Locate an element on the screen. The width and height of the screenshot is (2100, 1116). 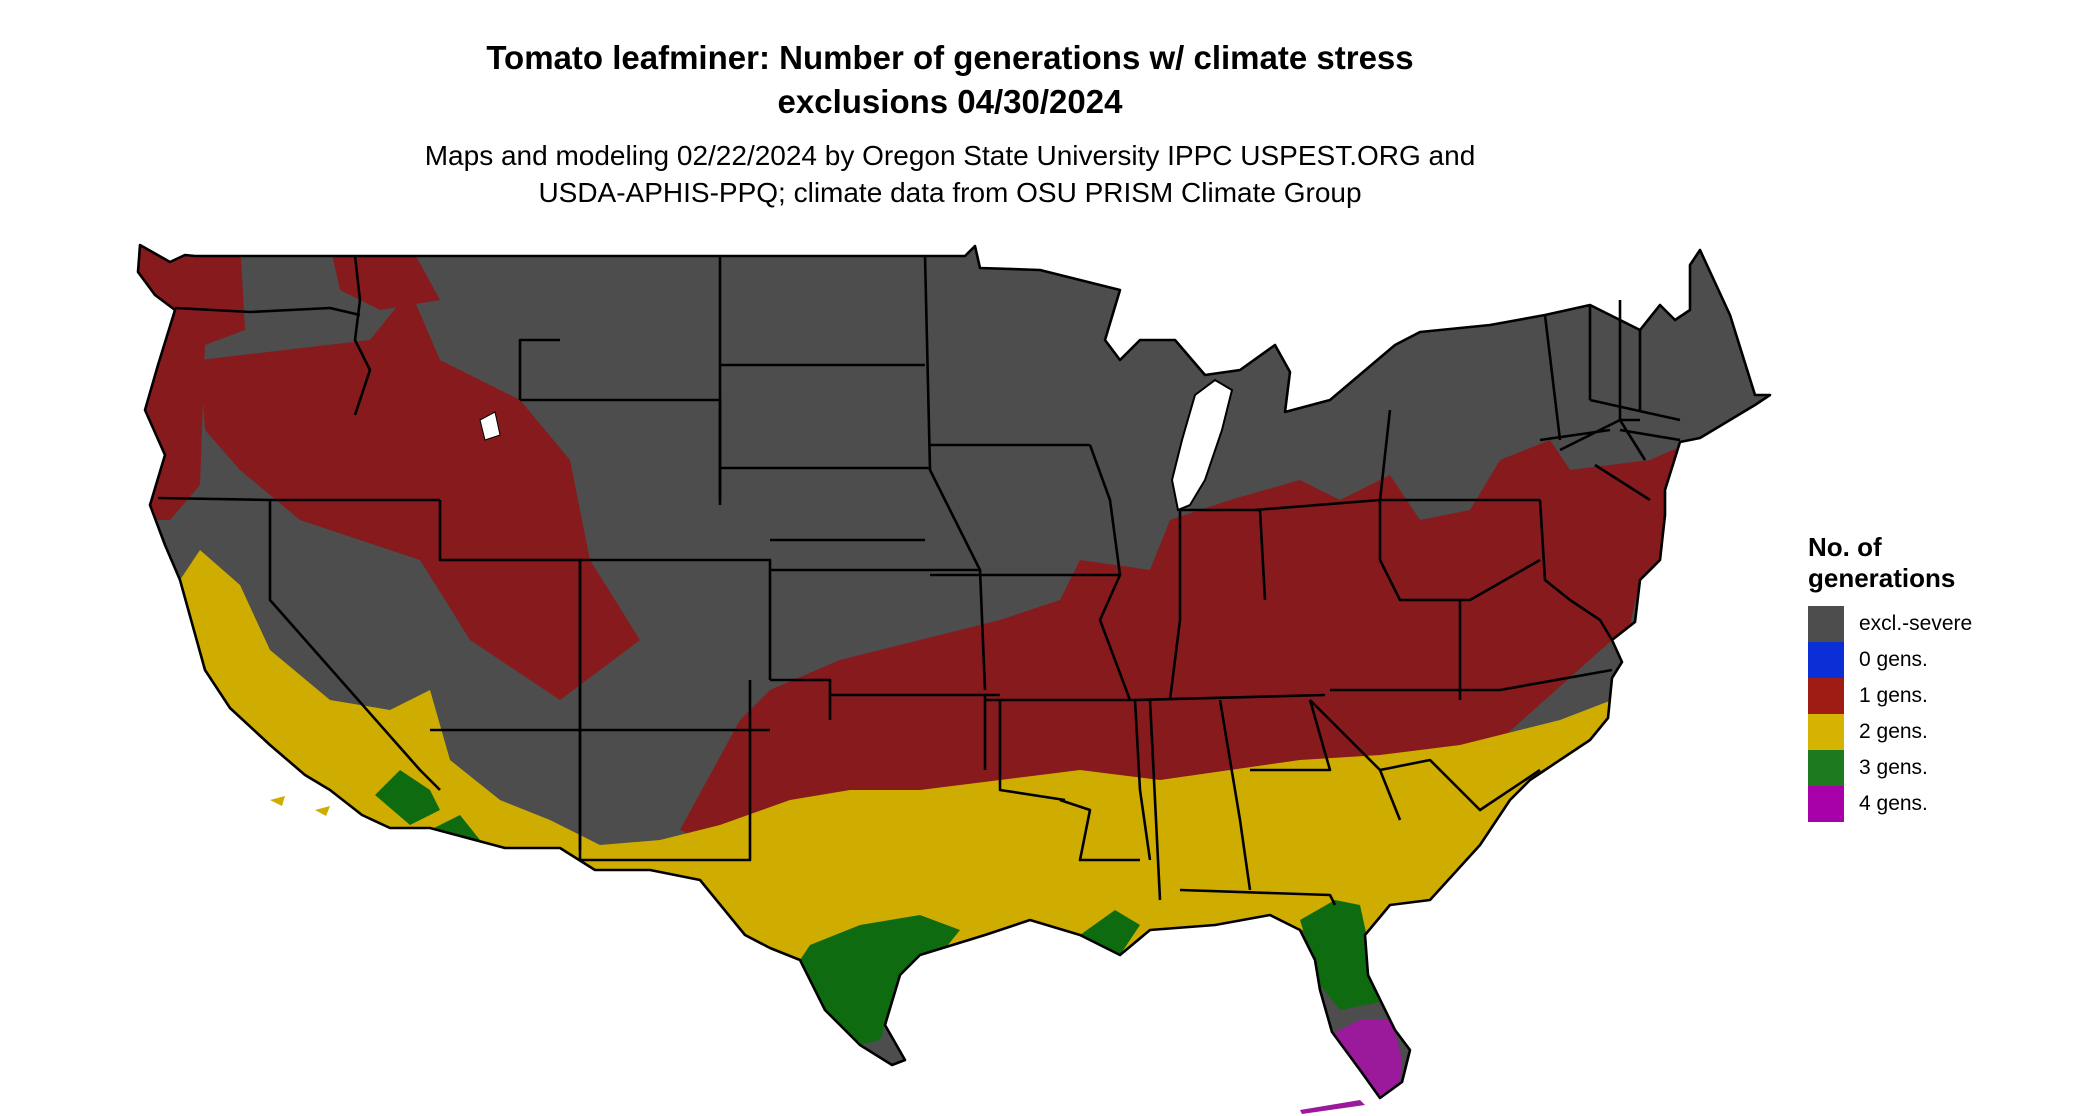
legend-item-1-gens: 1 gens. is located at coordinates (1890, 696).